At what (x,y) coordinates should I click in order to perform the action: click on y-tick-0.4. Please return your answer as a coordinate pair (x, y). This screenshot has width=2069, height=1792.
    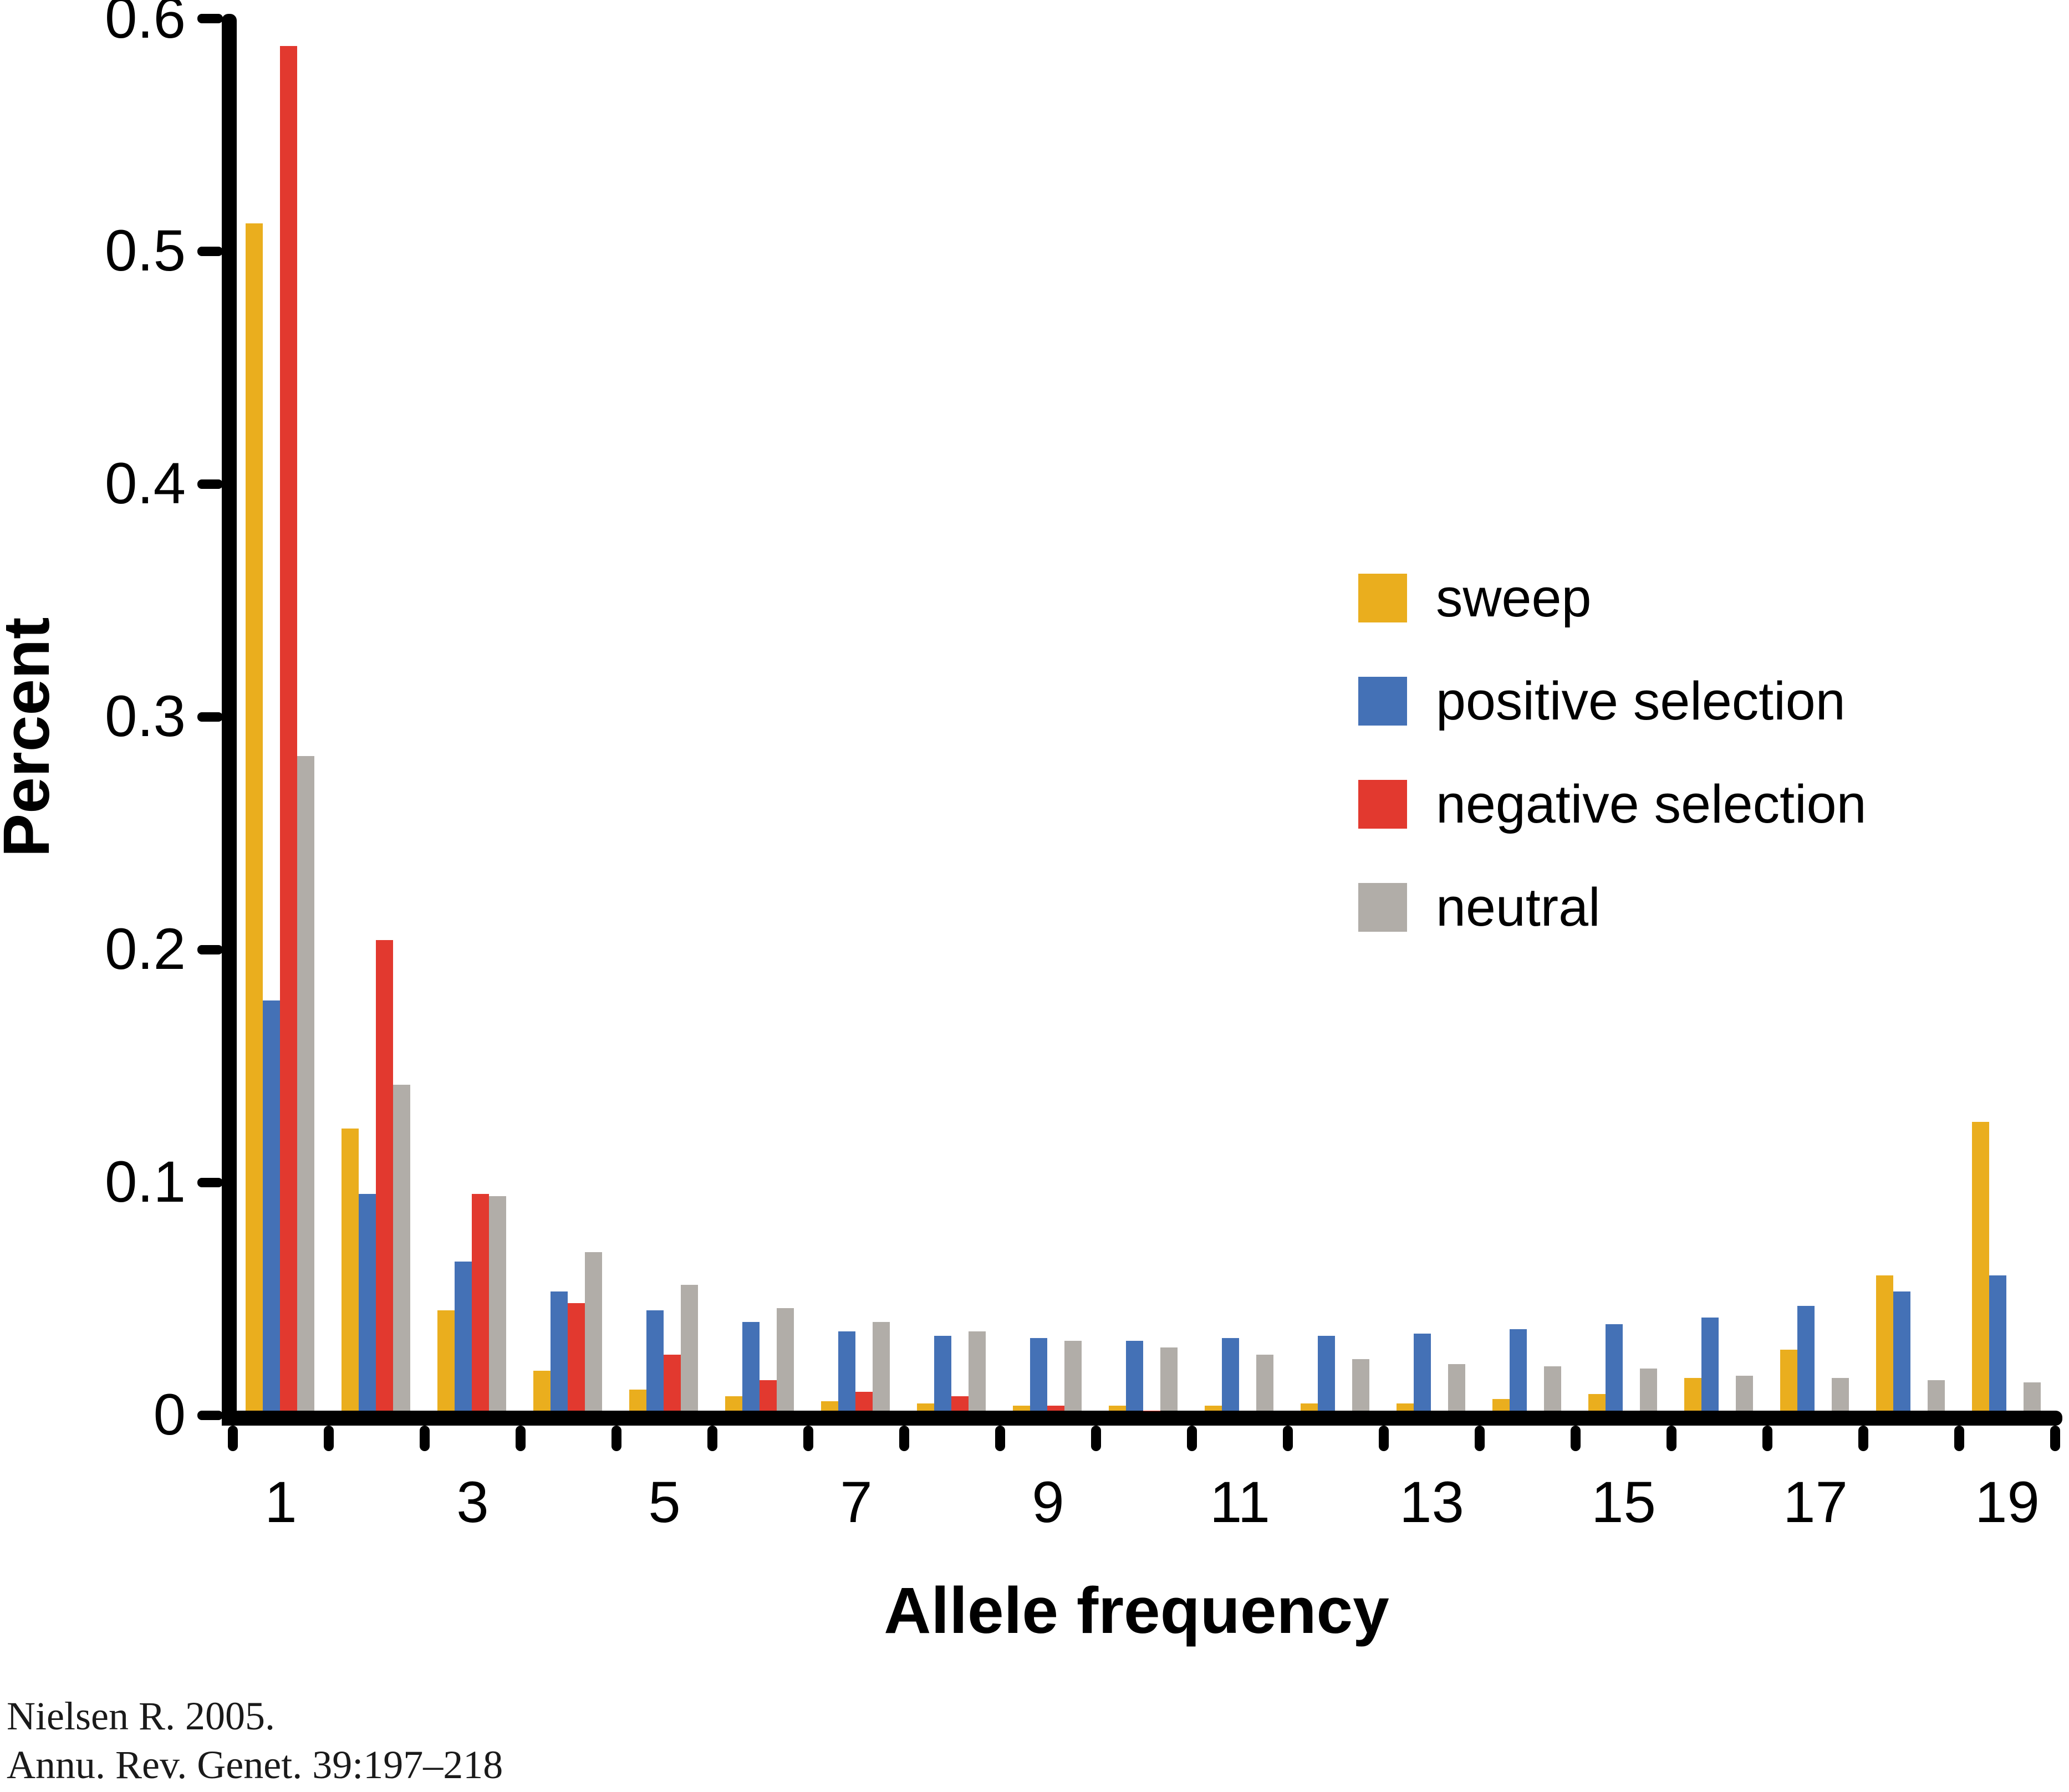
    Looking at the image, I should click on (210, 484).